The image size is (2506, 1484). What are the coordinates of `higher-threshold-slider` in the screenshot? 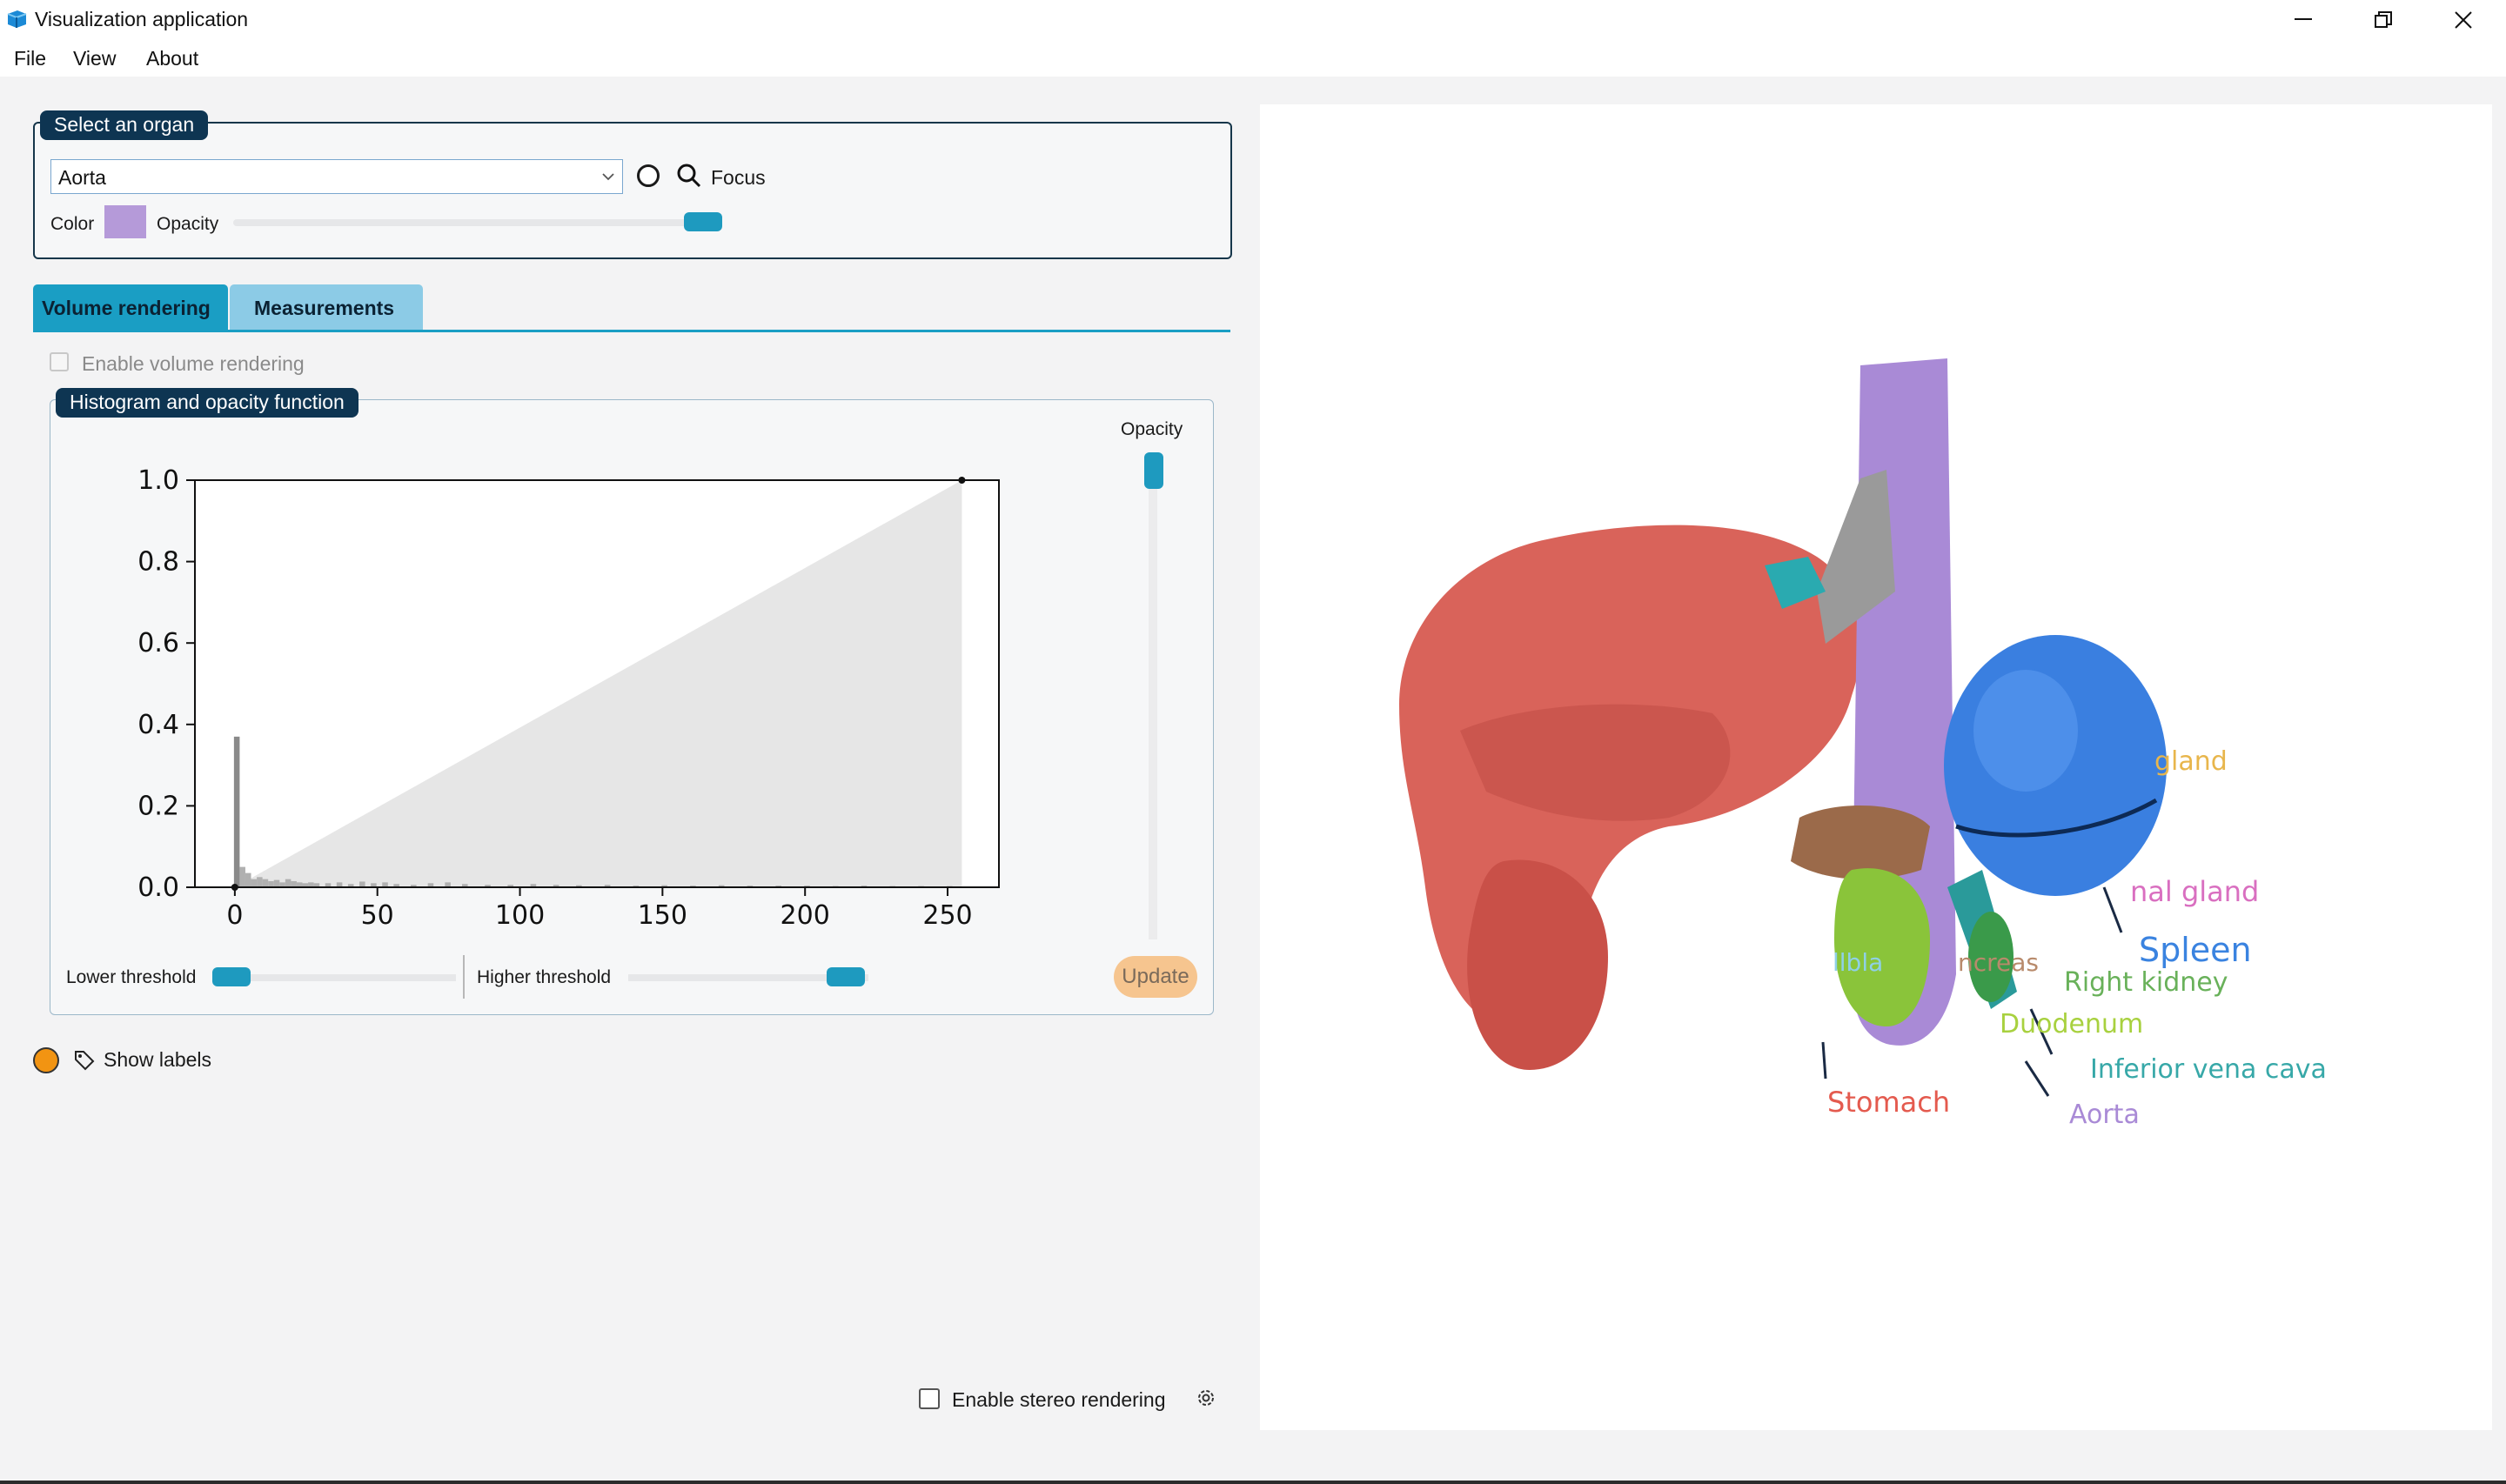 It's located at (748, 977).